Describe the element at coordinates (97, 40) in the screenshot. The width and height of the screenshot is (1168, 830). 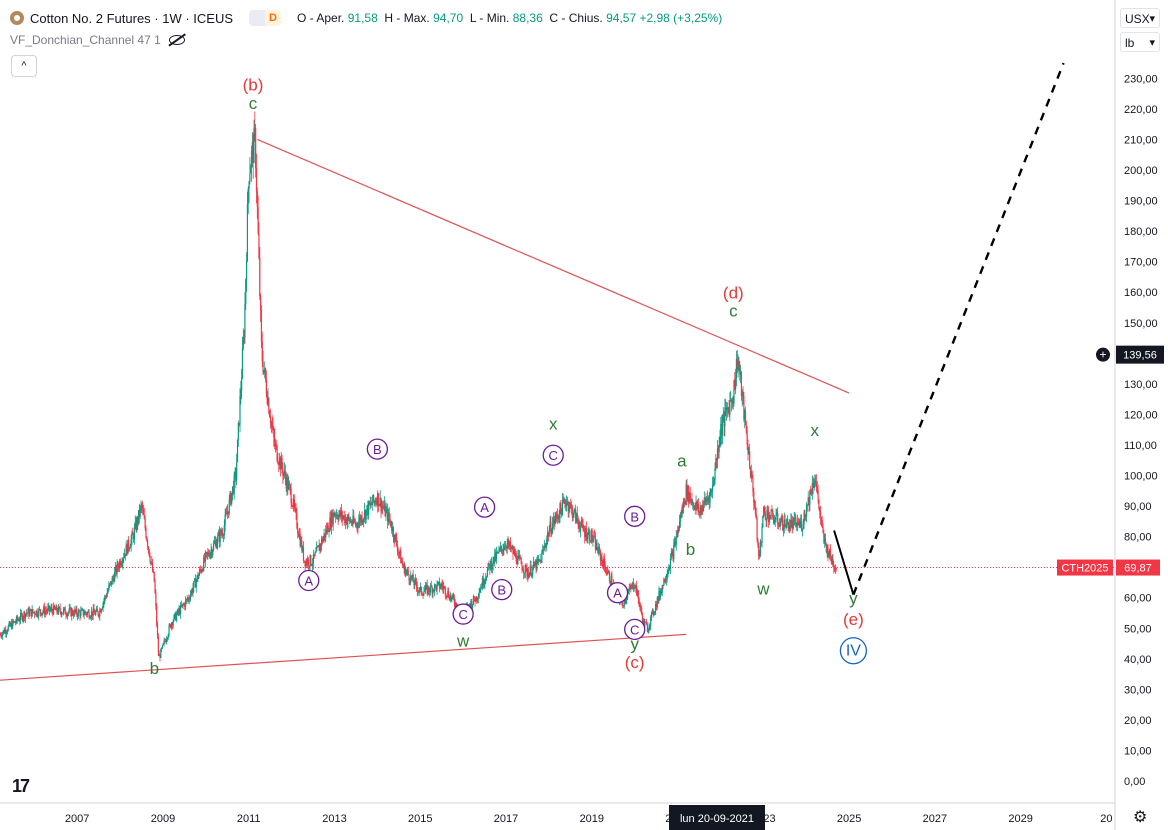
I see `indicator-legend: VF_Donchian_Channel 47 1` at that location.